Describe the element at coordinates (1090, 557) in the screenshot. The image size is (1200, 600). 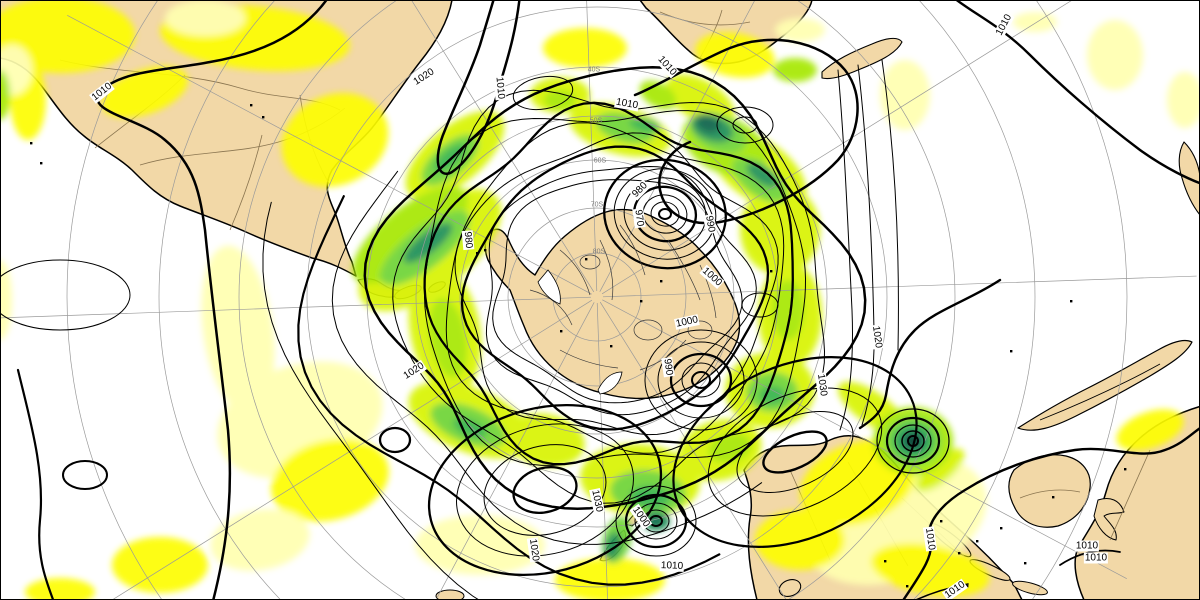
I see `isobar-1010-indonesia` at that location.